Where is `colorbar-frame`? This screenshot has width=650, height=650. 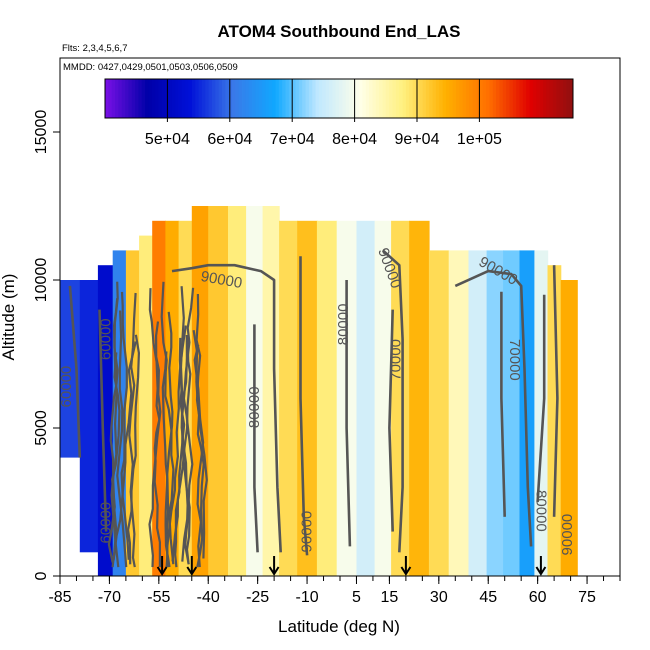 colorbar-frame is located at coordinates (339, 98).